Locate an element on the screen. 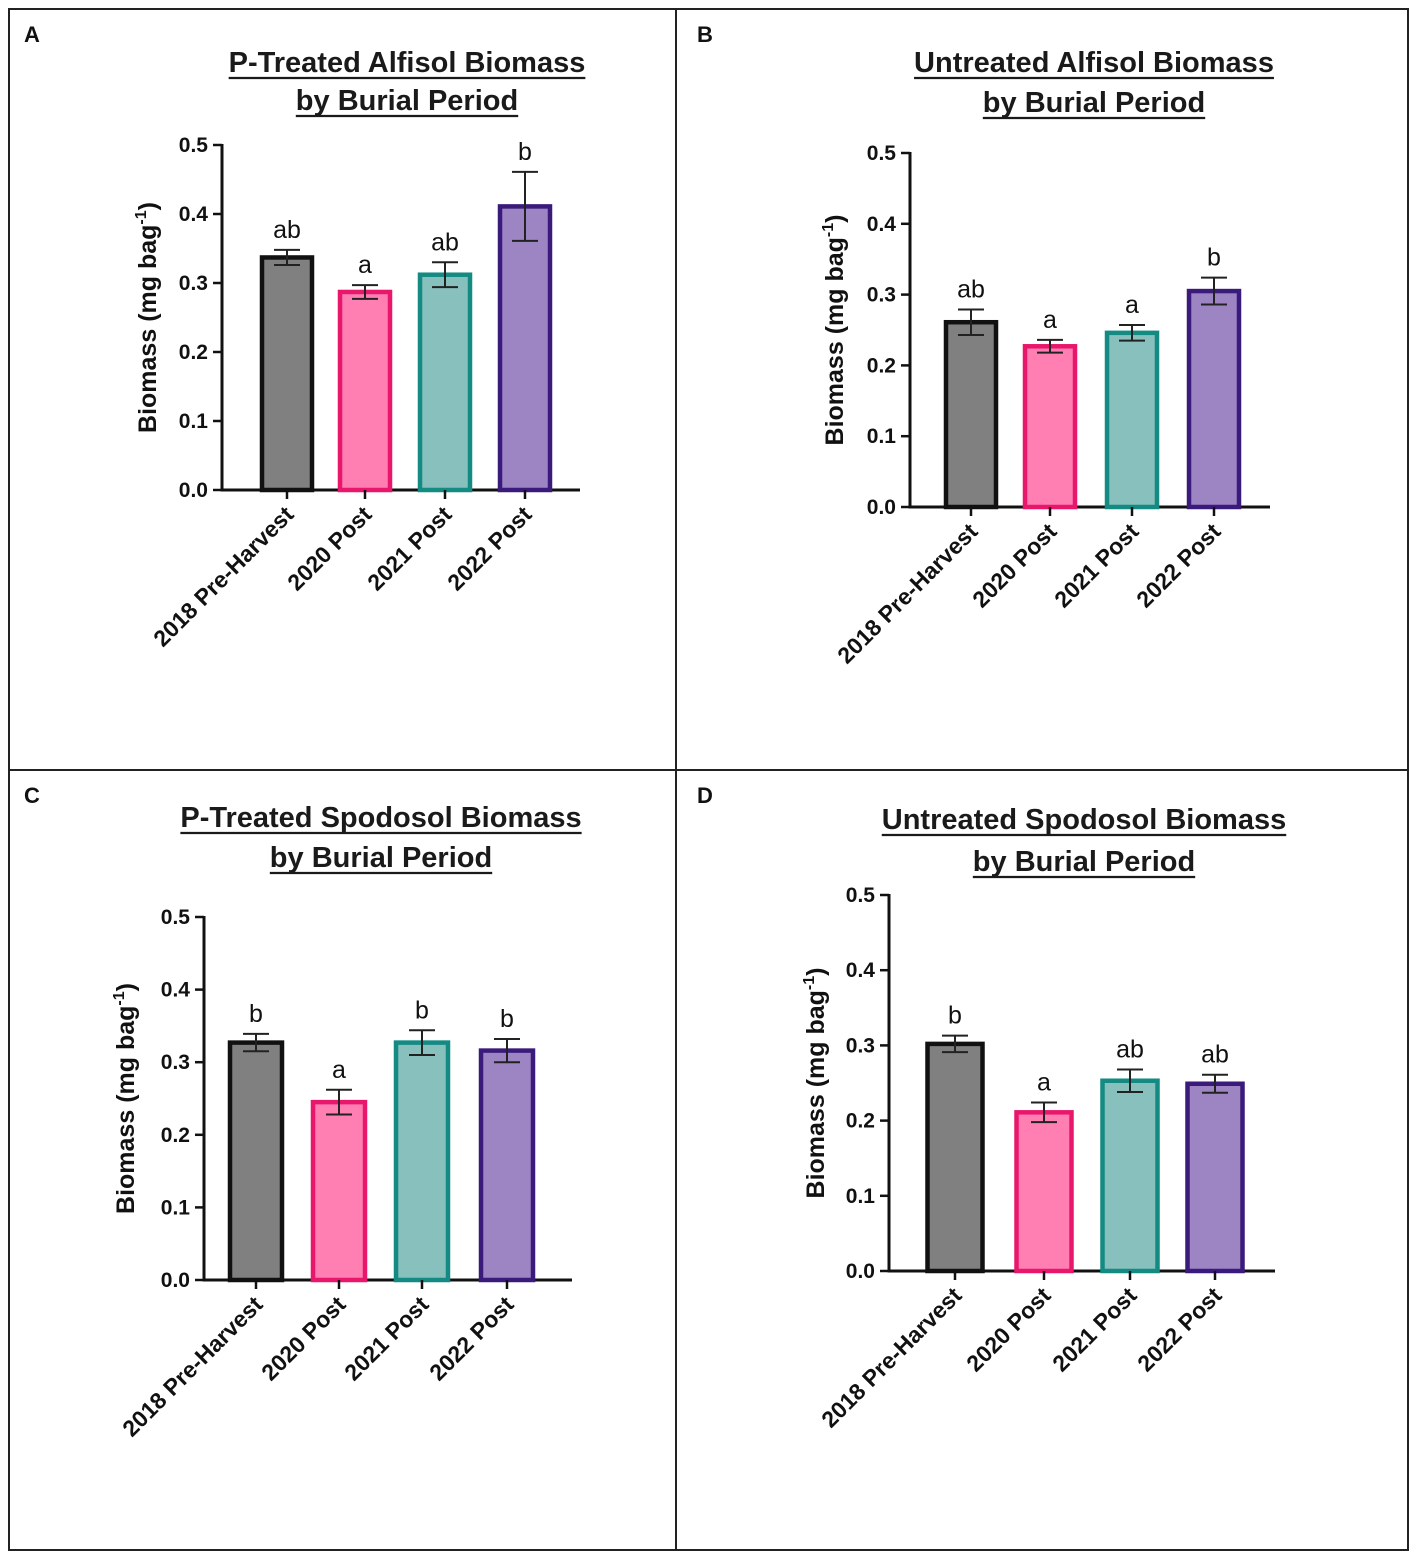 The width and height of the screenshot is (1417, 1557). panel-label: A is located at coordinates (32, 34).